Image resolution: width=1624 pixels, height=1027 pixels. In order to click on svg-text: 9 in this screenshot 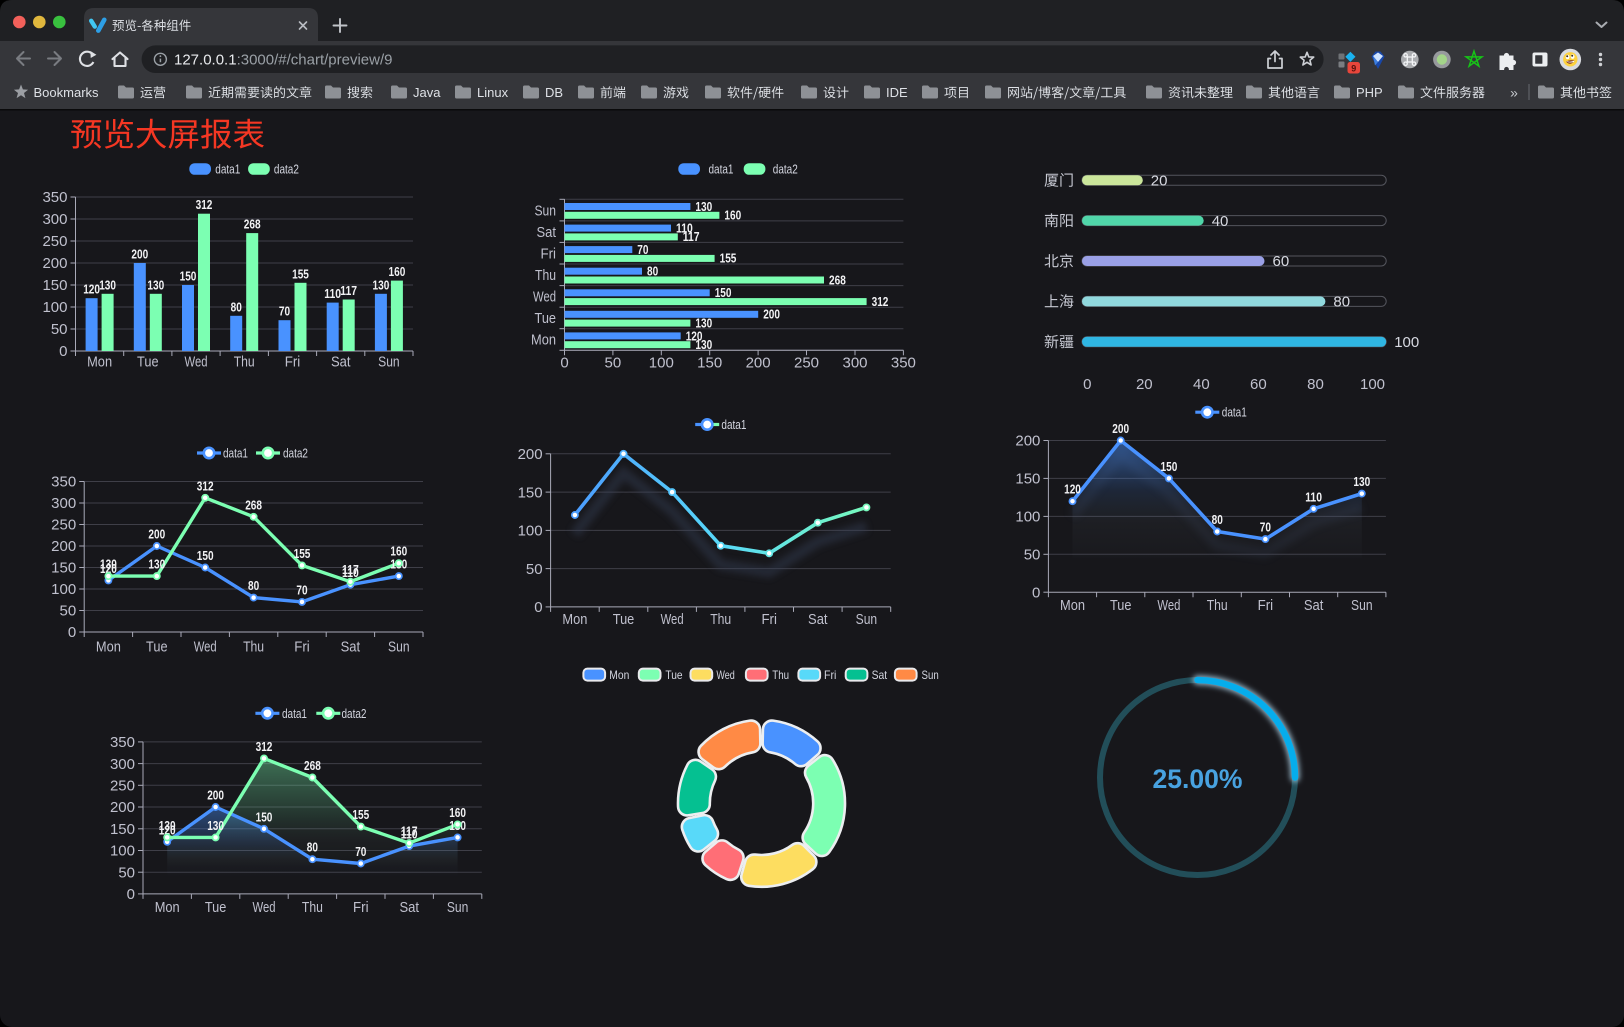, I will do `click(1353, 69)`.